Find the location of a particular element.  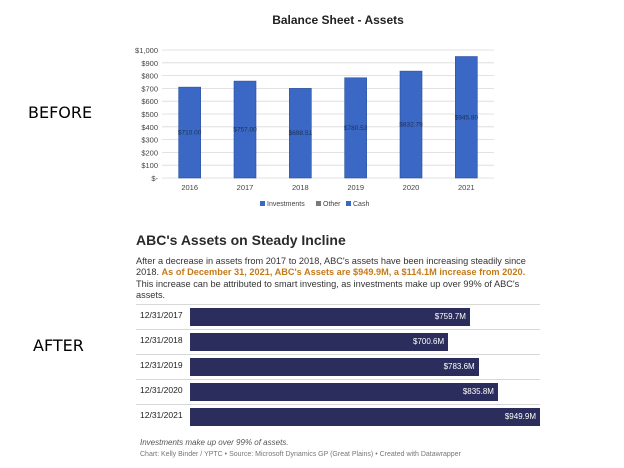

after-bar-row: 12/31/2021 $949.9M is located at coordinates (338, 415).